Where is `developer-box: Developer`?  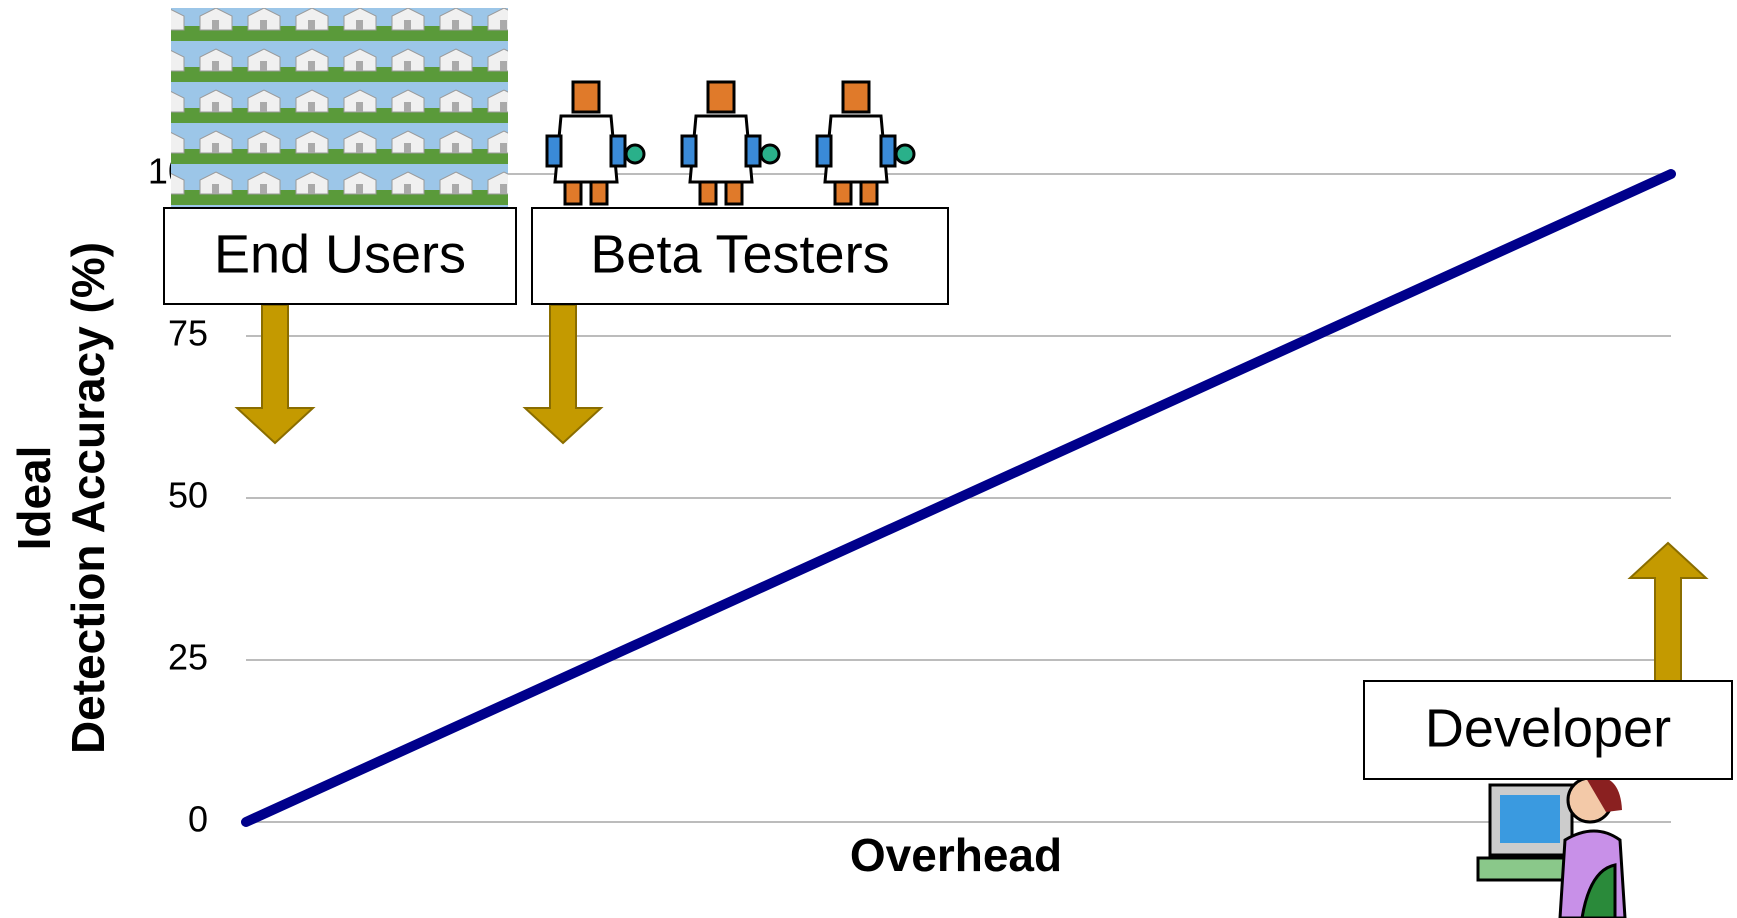 developer-box: Developer is located at coordinates (1548, 730).